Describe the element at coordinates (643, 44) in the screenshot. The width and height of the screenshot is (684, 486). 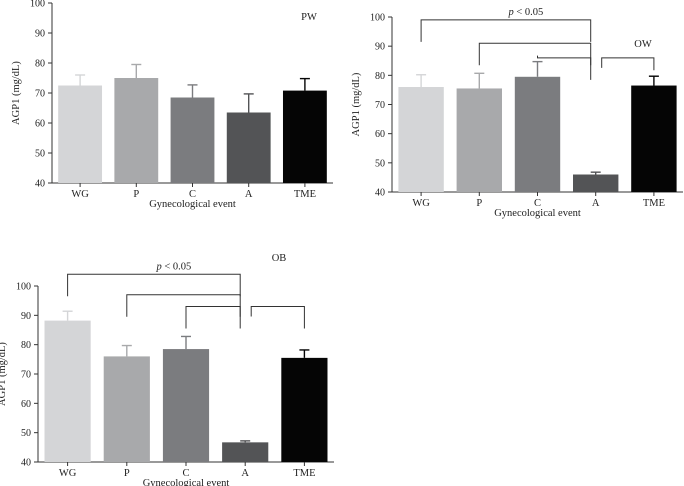
I see `panel-label: OW` at that location.